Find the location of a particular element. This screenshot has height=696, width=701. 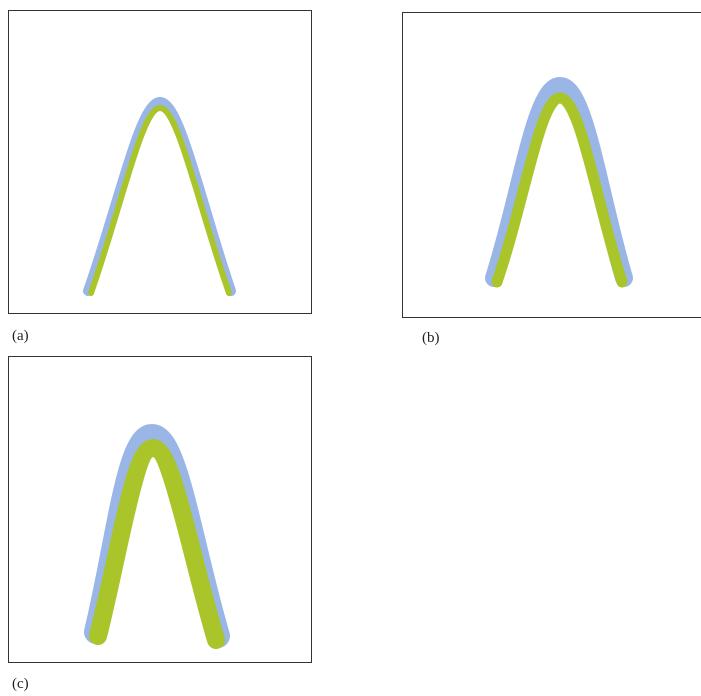

panel-label: (a) is located at coordinates (20, 336).